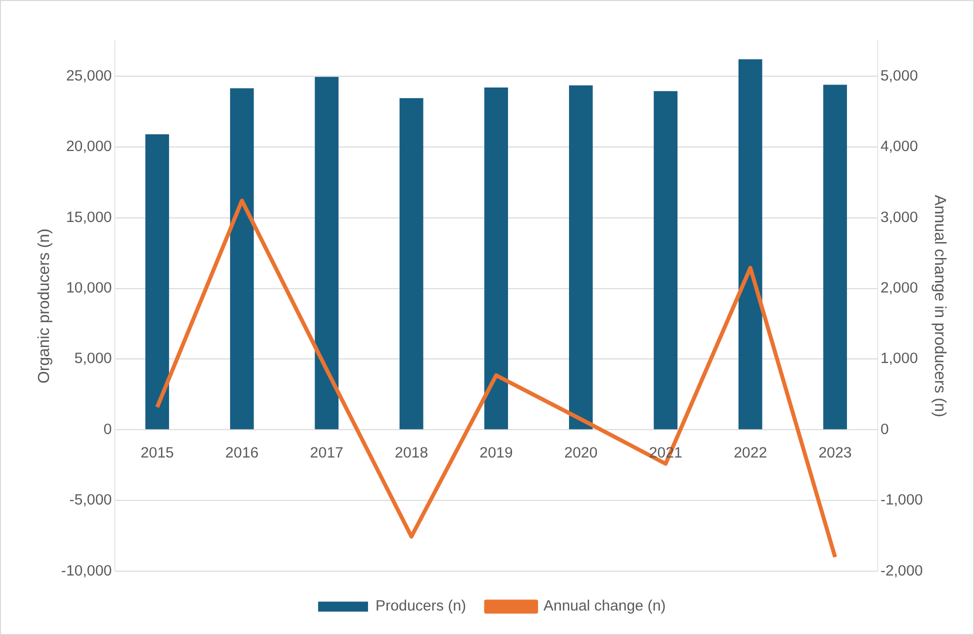 Image resolution: width=974 pixels, height=635 pixels. Describe the element at coordinates (605, 606) in the screenshot. I see `legend-label: Annual change (n)` at that location.